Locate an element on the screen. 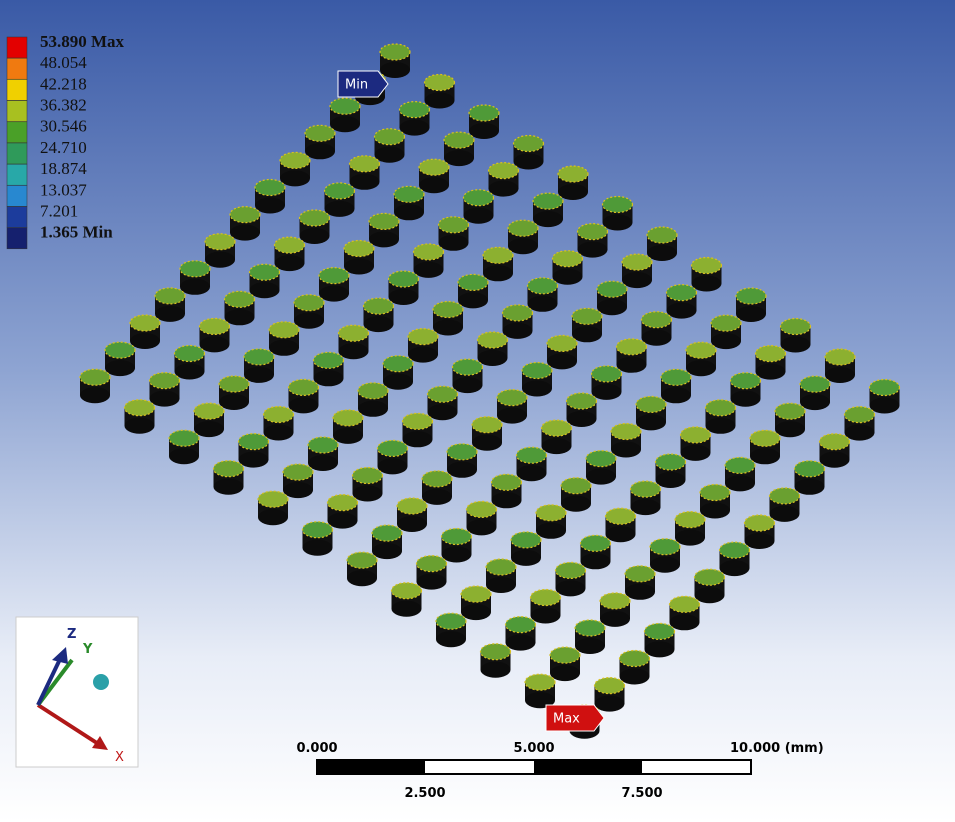  axis-x-head is located at coordinates (100, 743).